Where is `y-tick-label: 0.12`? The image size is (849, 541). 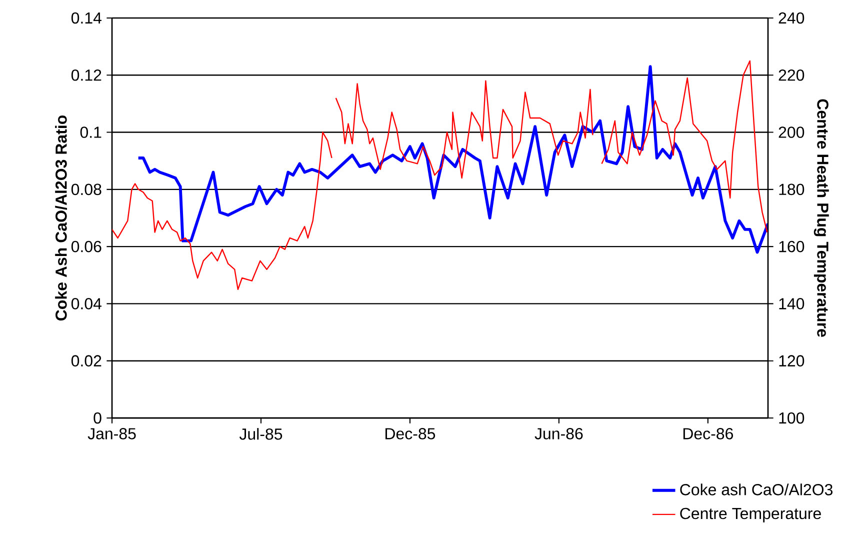
y-tick-label: 0.12 is located at coordinates (86, 75).